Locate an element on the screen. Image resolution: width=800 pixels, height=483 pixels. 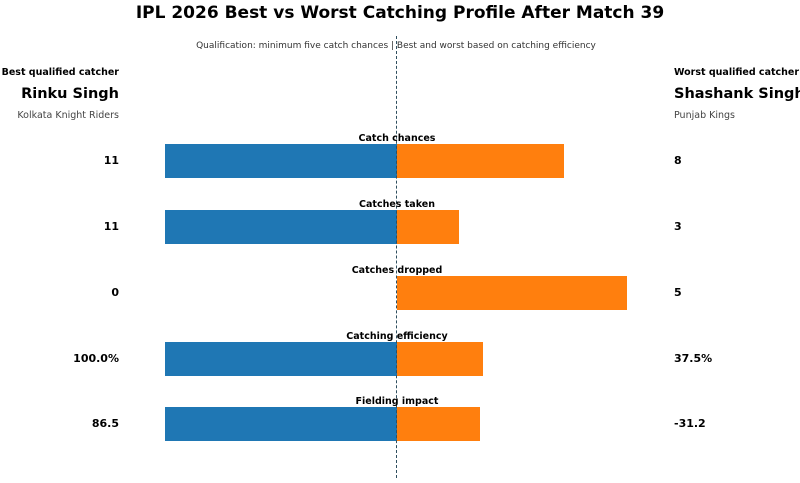
worst-value: 5 is located at coordinates (678, 292).